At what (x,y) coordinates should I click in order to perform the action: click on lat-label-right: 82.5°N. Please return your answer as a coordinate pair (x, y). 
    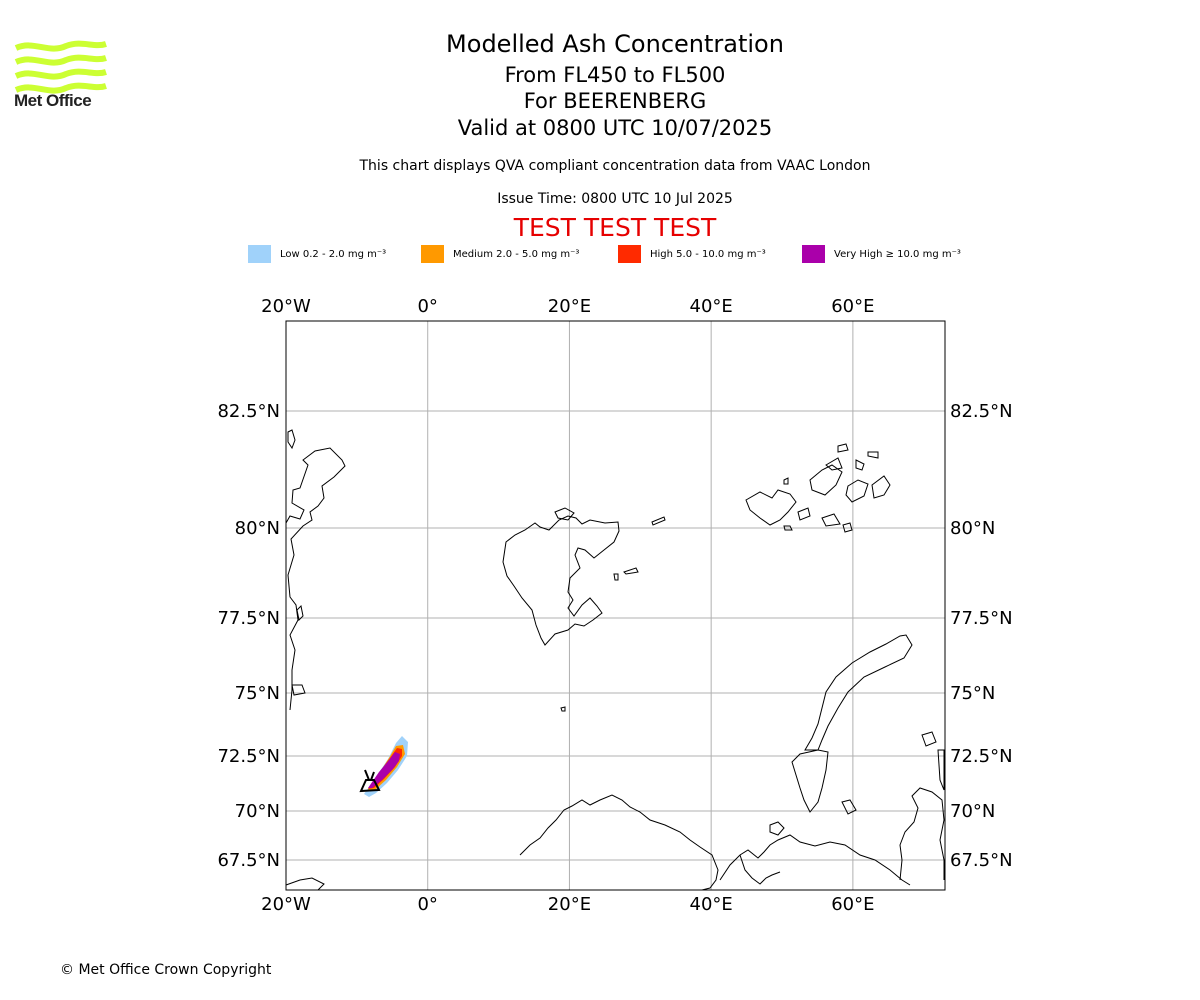
    Looking at the image, I should click on (981, 411).